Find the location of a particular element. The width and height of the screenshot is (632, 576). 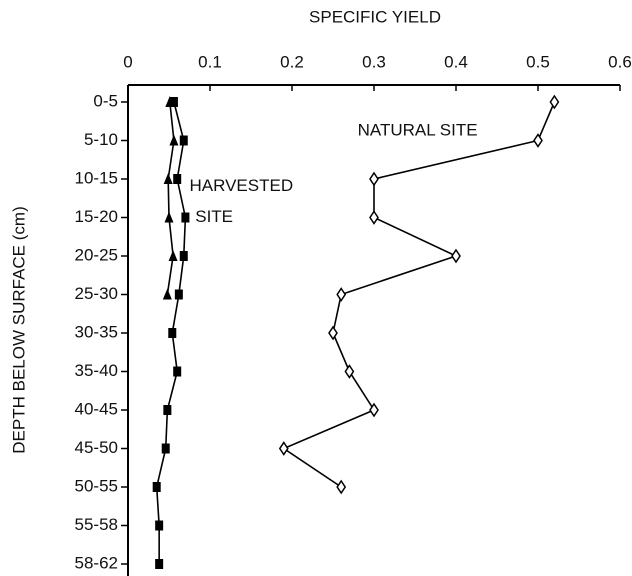

y-tick-label: 20-25 is located at coordinates (96, 254).